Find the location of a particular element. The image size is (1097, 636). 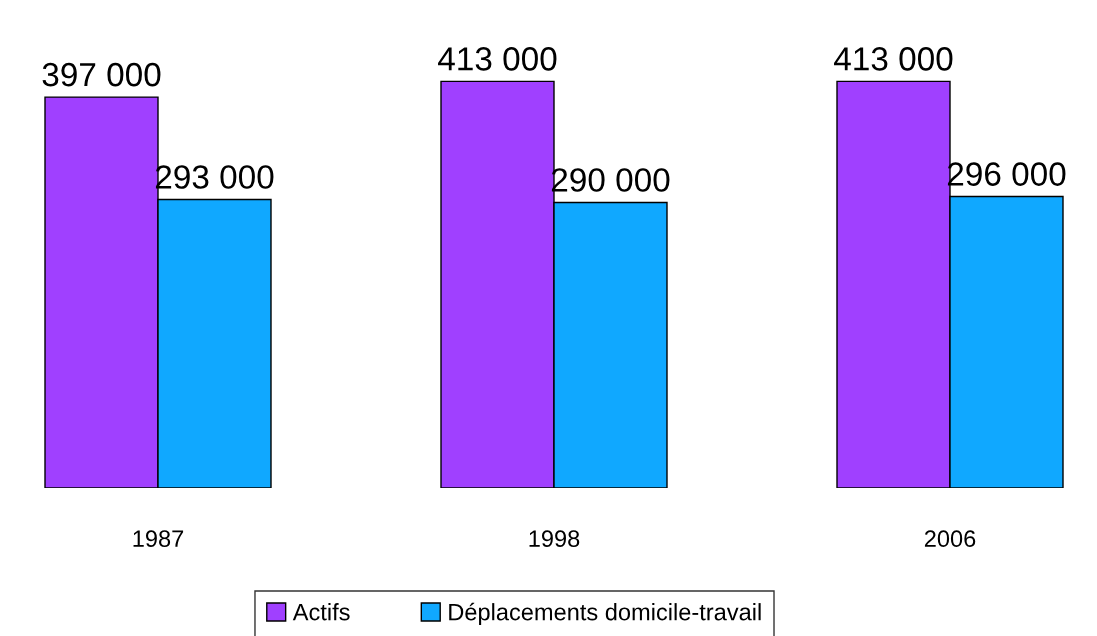

x-tick-label: 1998 is located at coordinates (554, 539).